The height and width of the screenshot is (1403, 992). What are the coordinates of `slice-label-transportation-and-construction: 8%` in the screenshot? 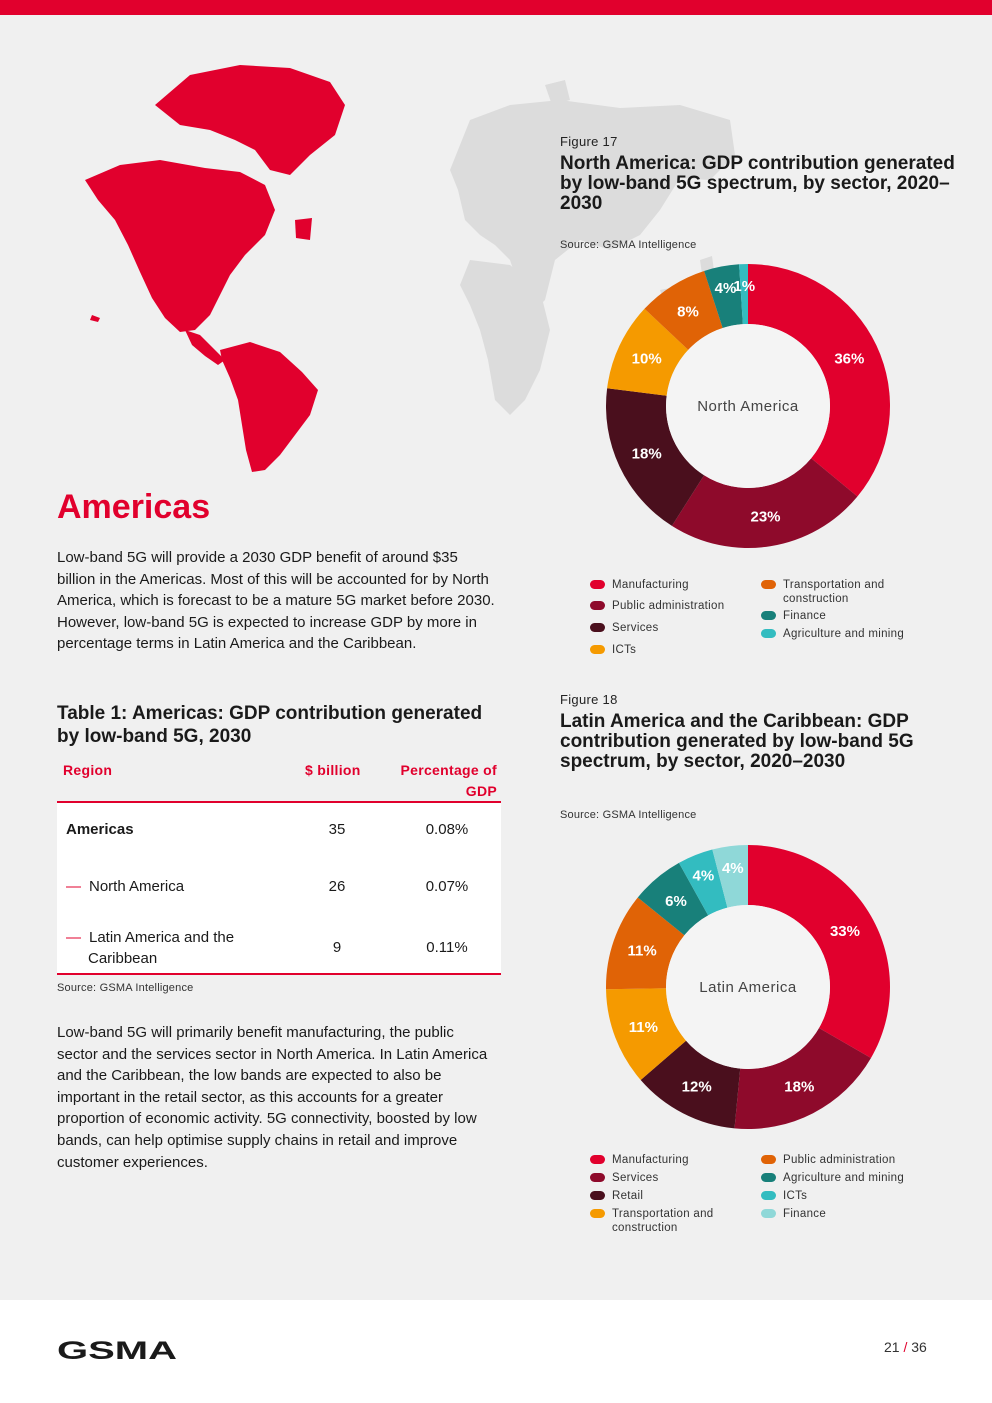 It's located at (688, 311).